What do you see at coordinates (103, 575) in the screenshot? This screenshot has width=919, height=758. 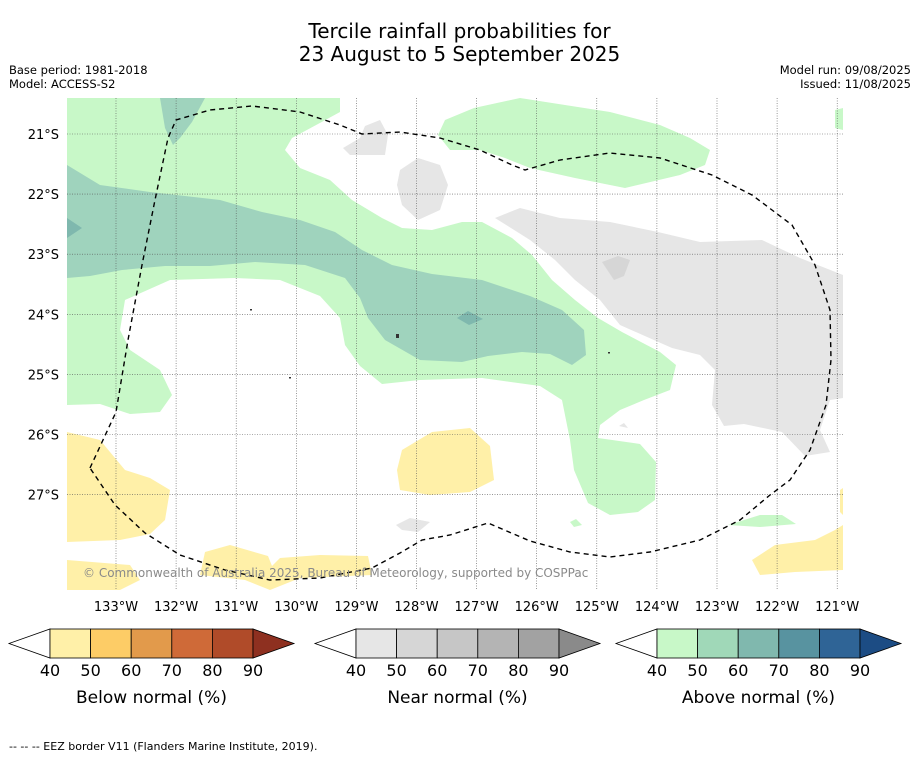 I see `below-normal-40-region-corner` at bounding box center [103, 575].